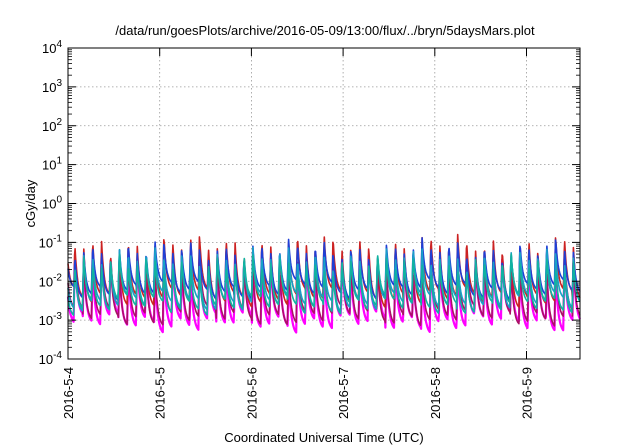 Image resolution: width=640 pixels, height=448 pixels. What do you see at coordinates (68, 393) in the screenshot?
I see `x-tick-label: 2016-5-4` at bounding box center [68, 393].